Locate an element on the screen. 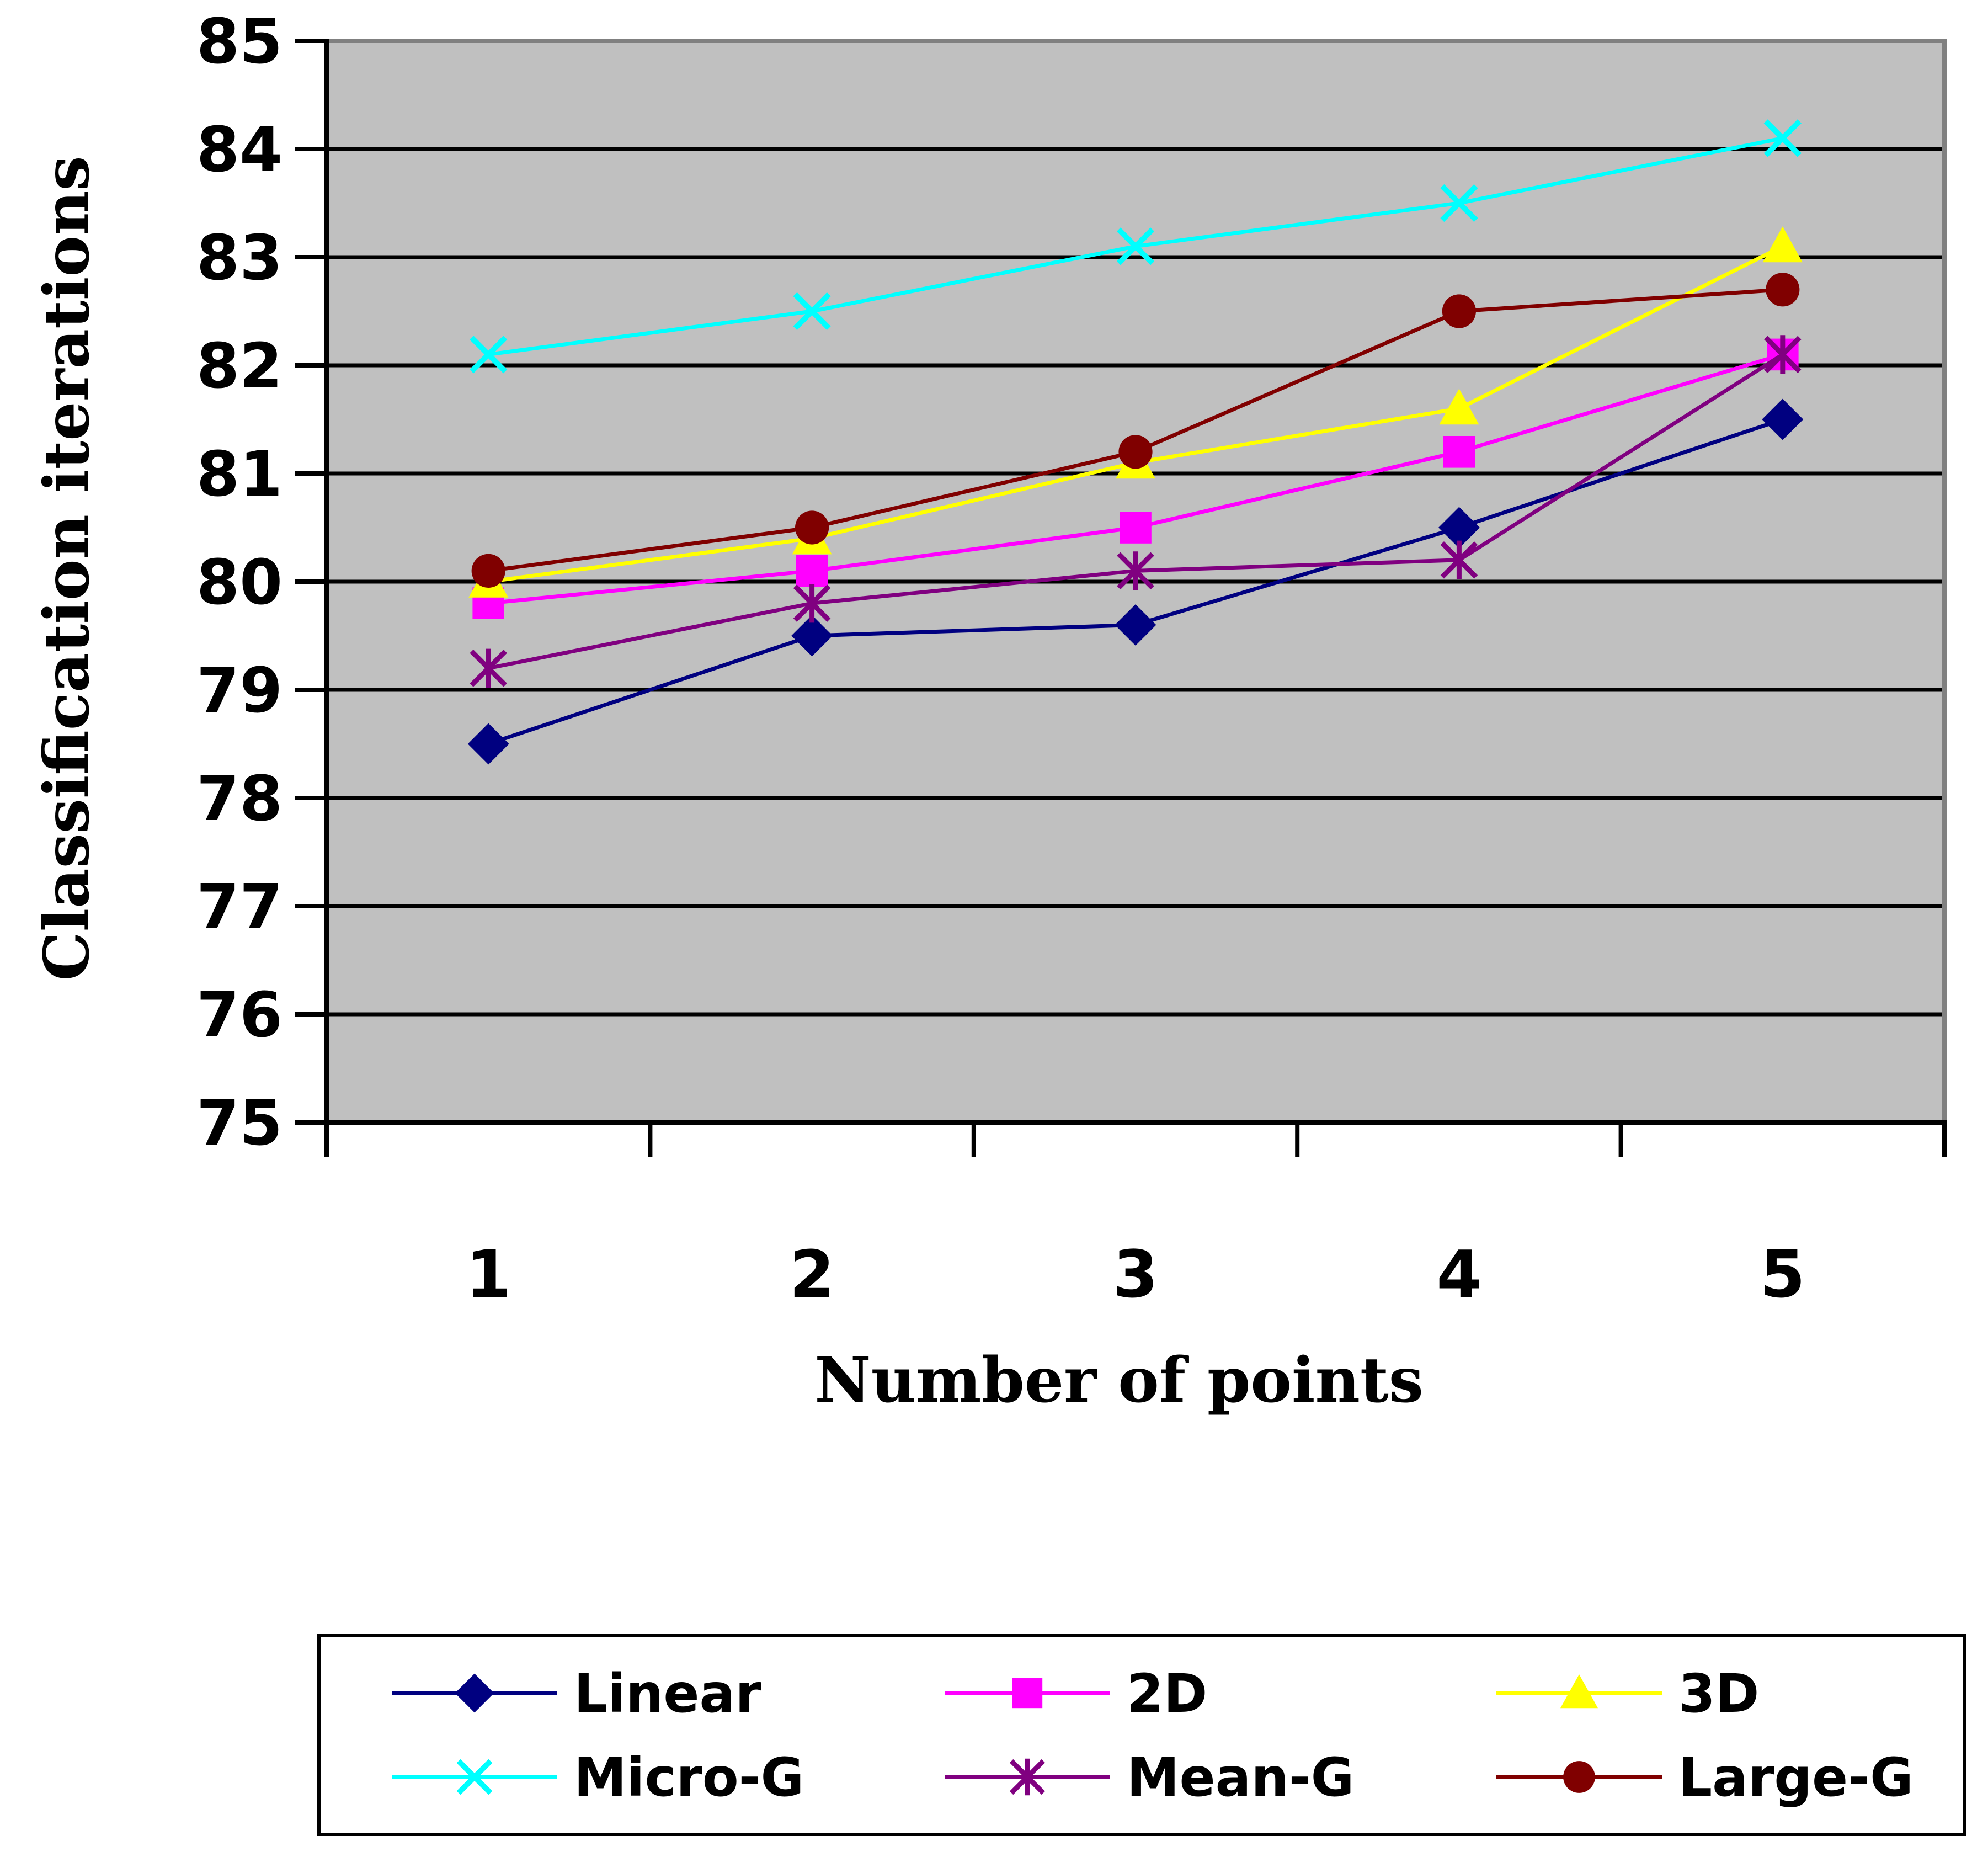 This screenshot has width=1988, height=1873. series-micro-g is located at coordinates (1136, 247).